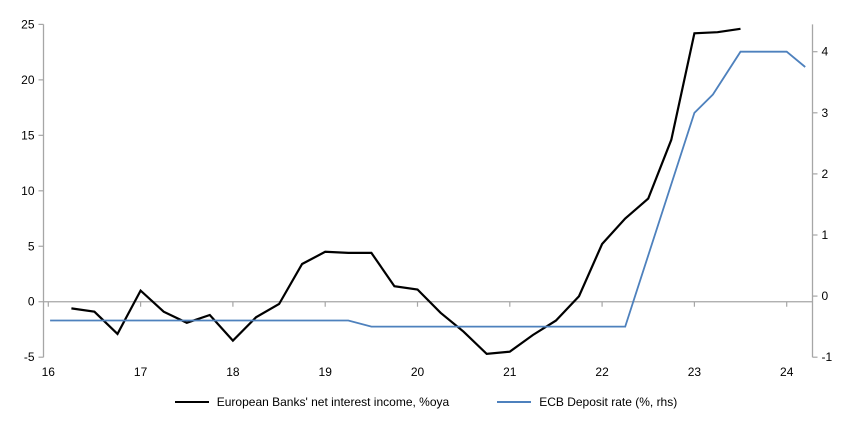  I want to click on x-axis-tick-label: 19, so click(326, 372).